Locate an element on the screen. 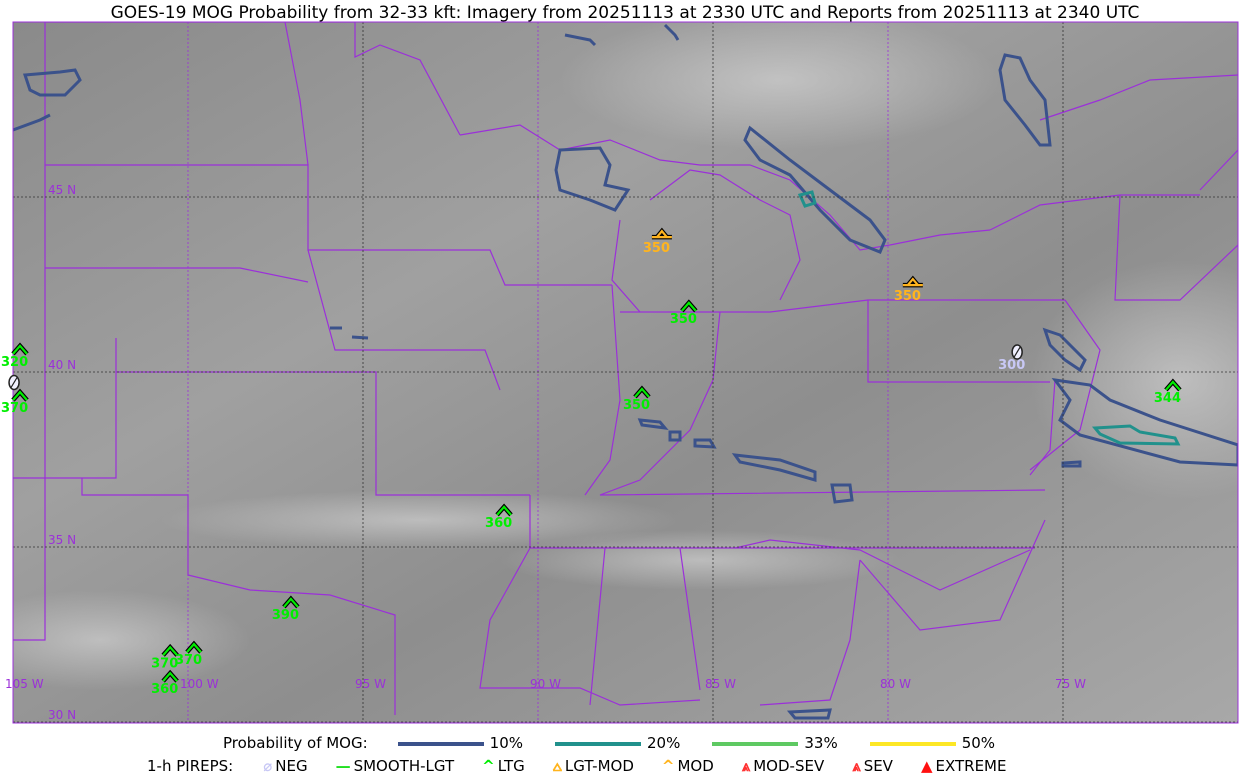 The image size is (1250, 782). probability-legend-label: 33% is located at coordinates (821, 743).